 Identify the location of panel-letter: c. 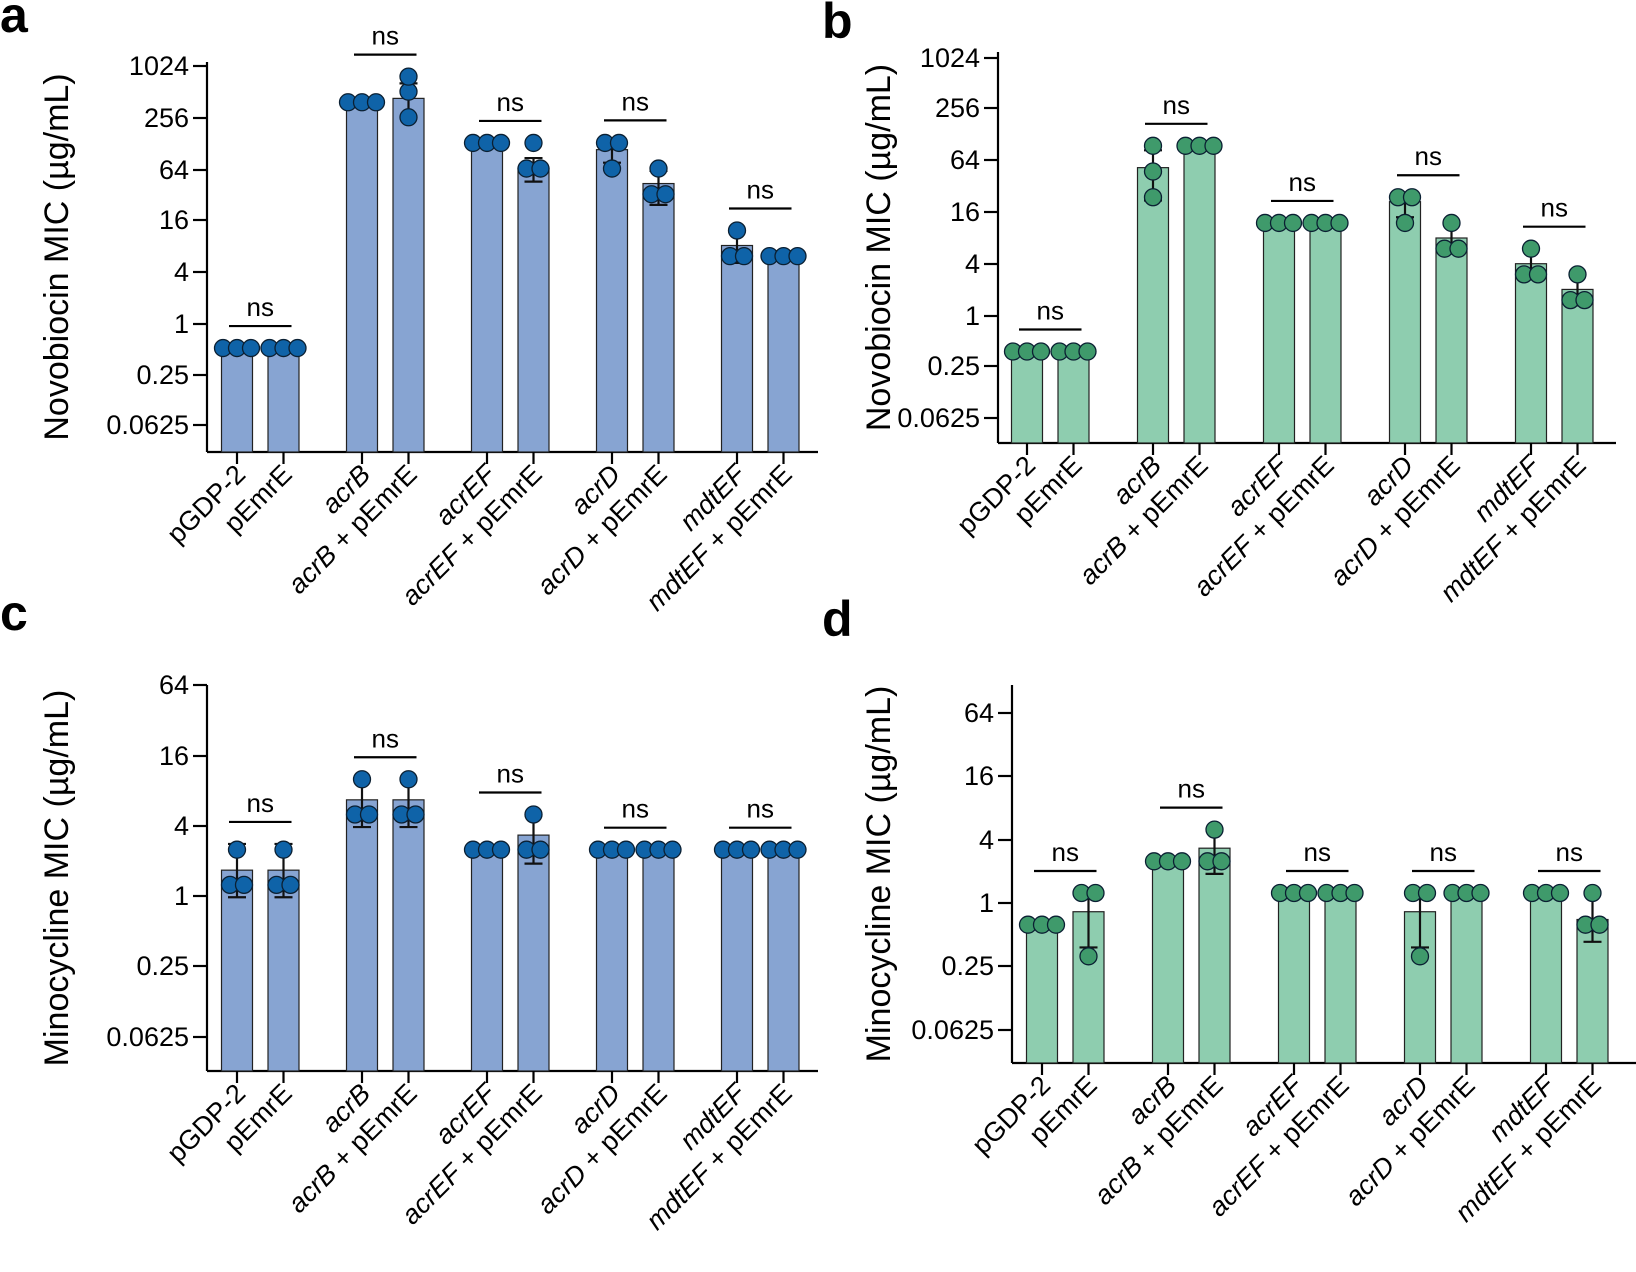
(14, 613).